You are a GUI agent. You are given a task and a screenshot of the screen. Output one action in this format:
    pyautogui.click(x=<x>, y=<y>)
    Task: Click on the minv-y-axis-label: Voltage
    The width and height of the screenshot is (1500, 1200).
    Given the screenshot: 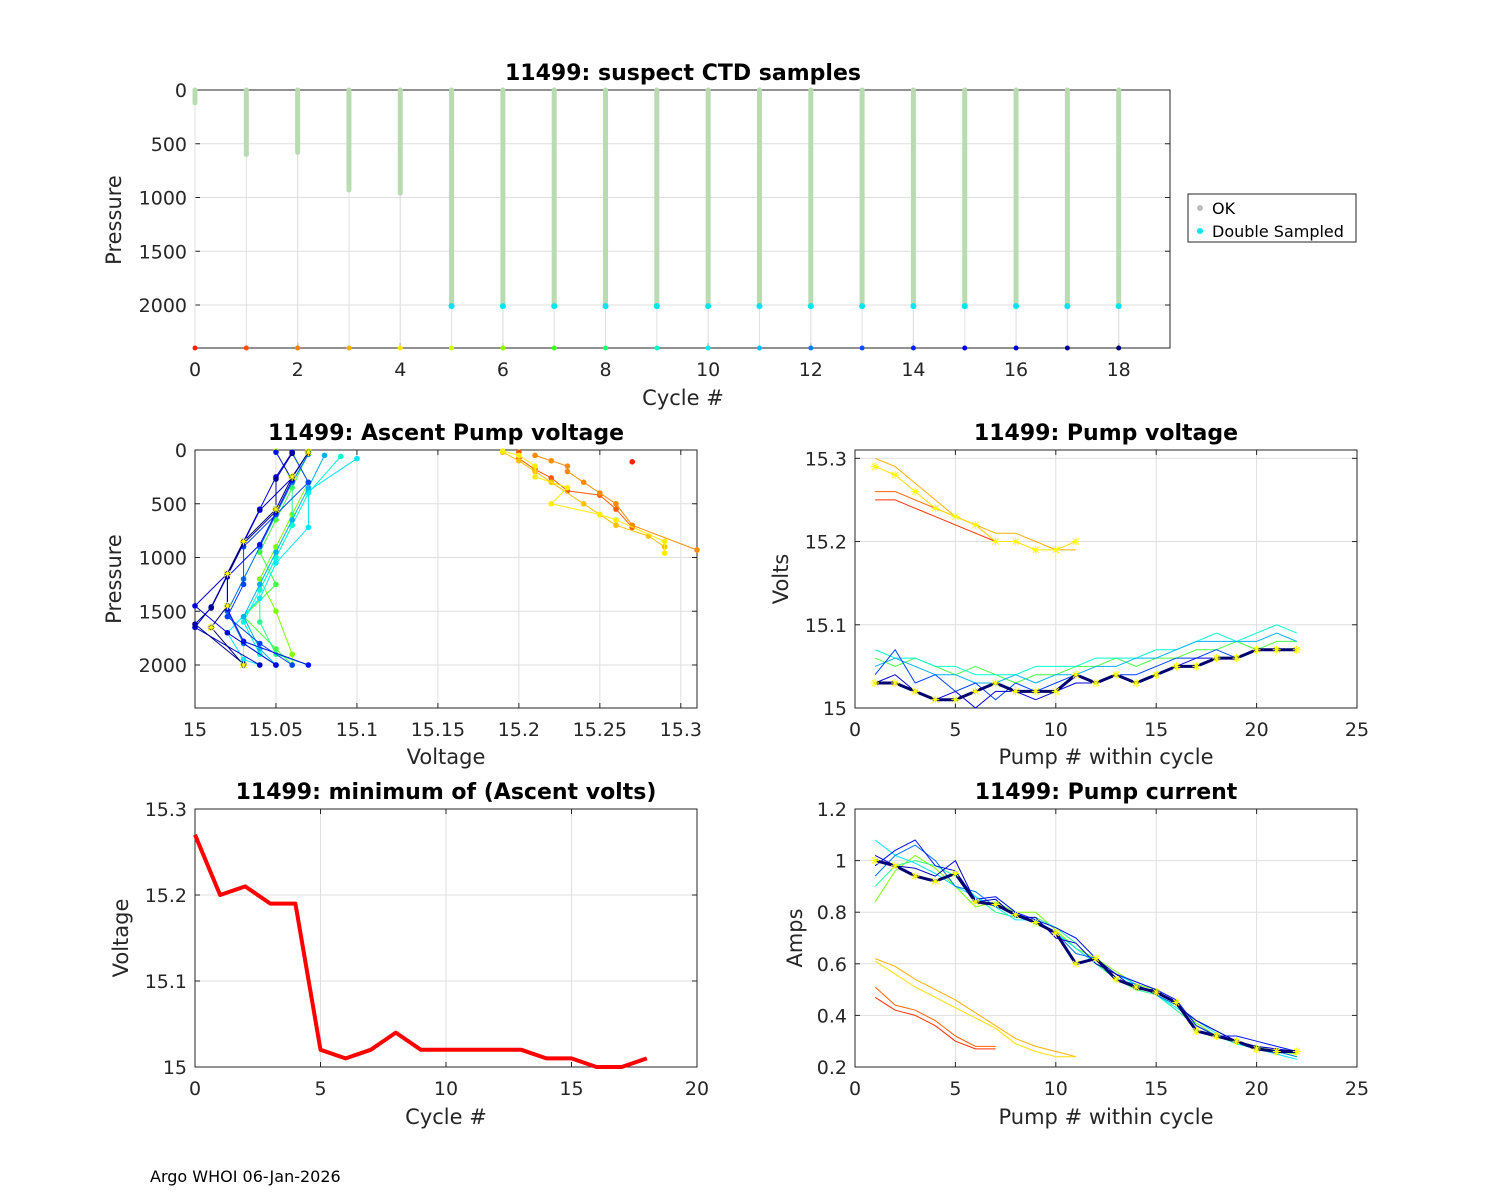 What is the action you would take?
    pyautogui.click(x=121, y=938)
    